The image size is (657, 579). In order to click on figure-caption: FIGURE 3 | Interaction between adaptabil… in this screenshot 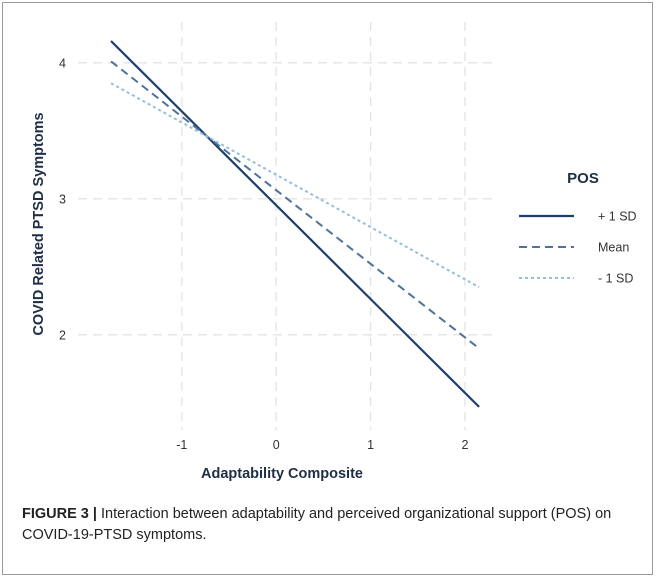, I will do `click(327, 525)`.